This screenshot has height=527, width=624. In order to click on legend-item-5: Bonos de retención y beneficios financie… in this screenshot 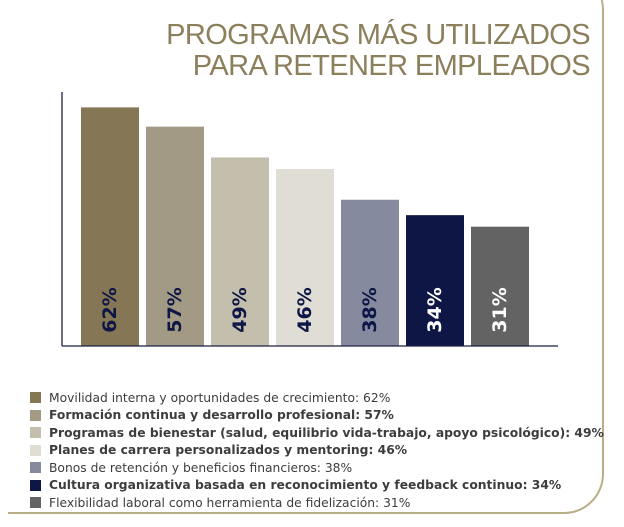, I will do `click(317, 468)`.